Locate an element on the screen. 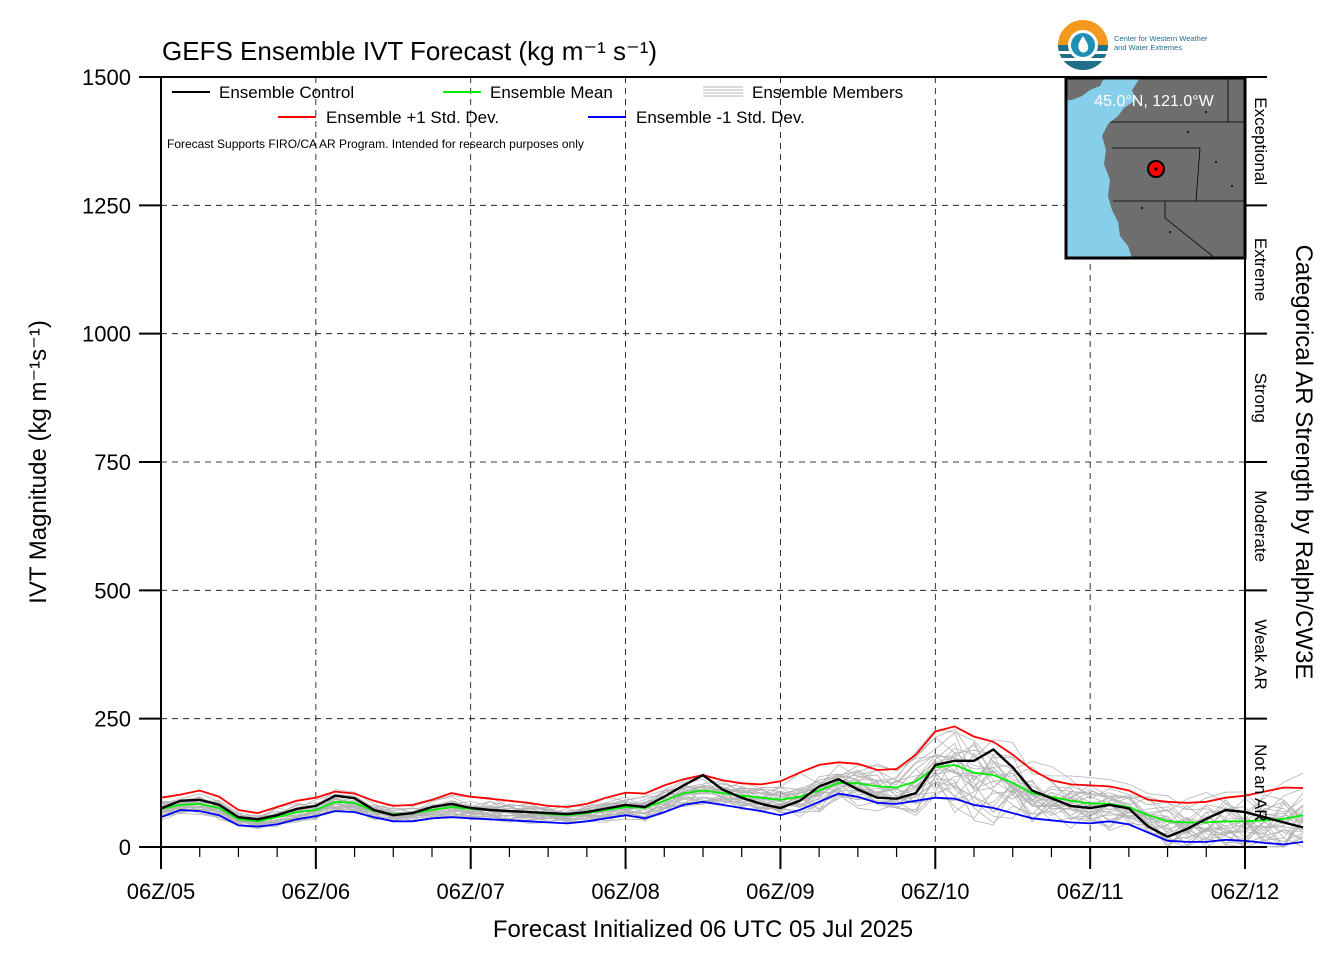 This screenshot has height=962, width=1336. inset-borders is located at coordinates (1177, 168).